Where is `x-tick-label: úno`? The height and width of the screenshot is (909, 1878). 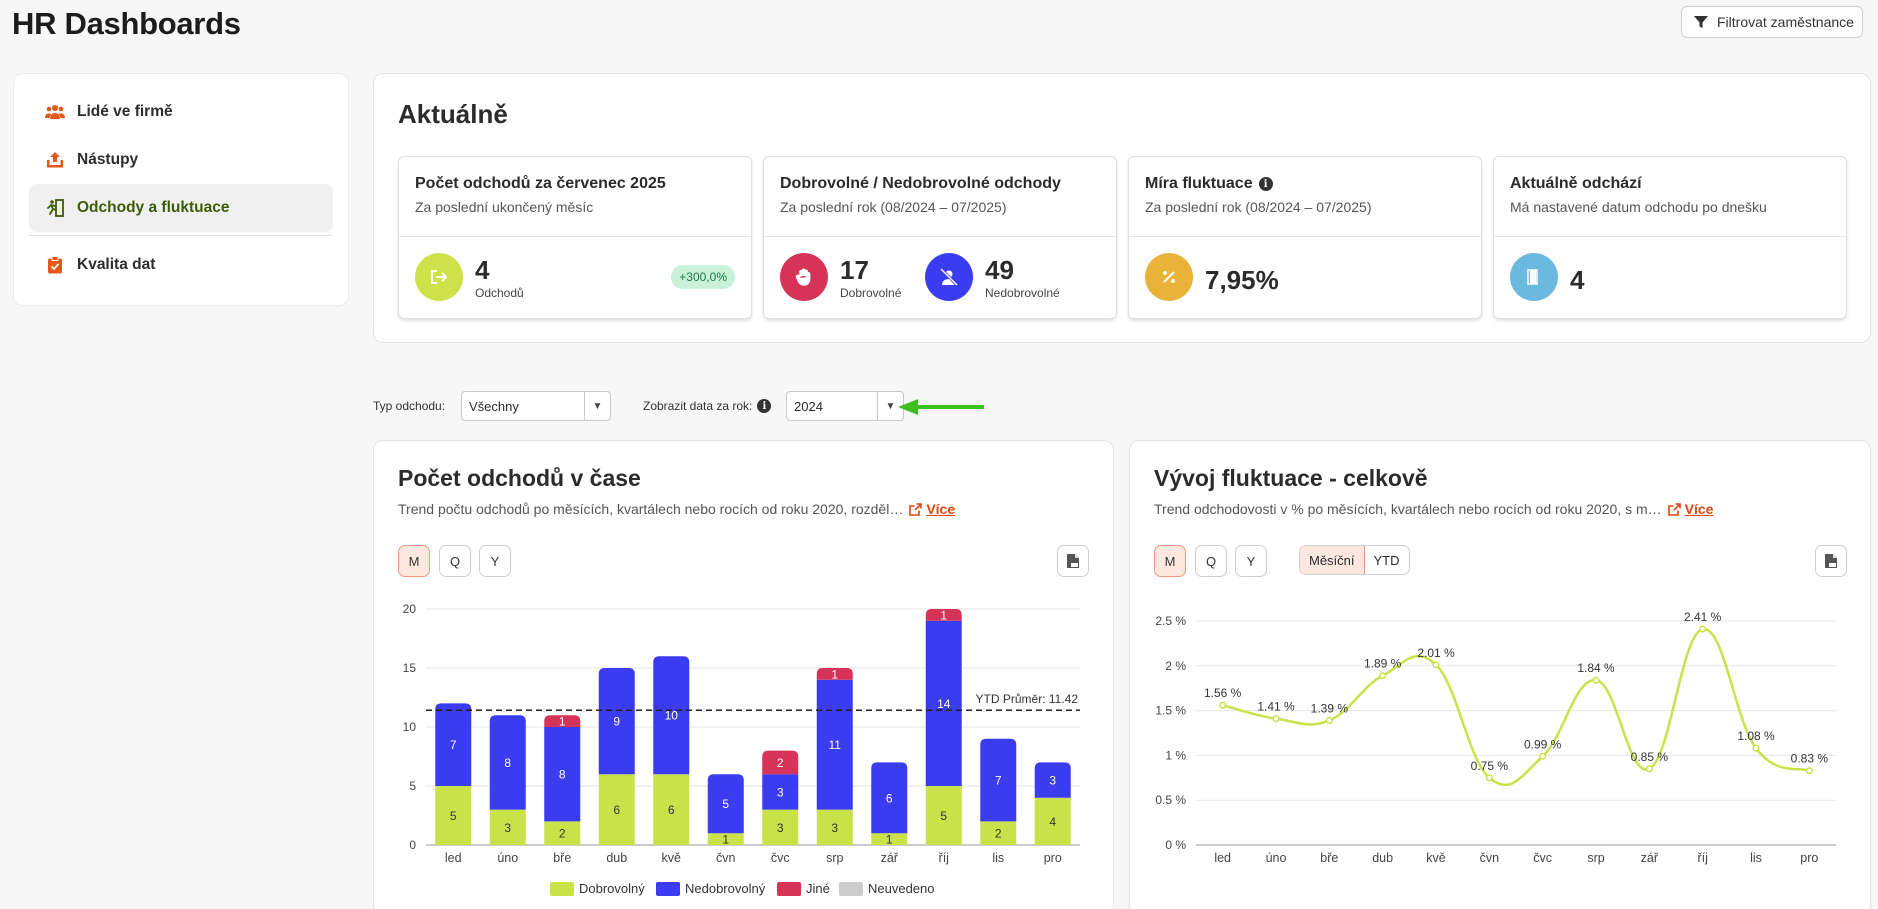 x-tick-label: úno is located at coordinates (1276, 858).